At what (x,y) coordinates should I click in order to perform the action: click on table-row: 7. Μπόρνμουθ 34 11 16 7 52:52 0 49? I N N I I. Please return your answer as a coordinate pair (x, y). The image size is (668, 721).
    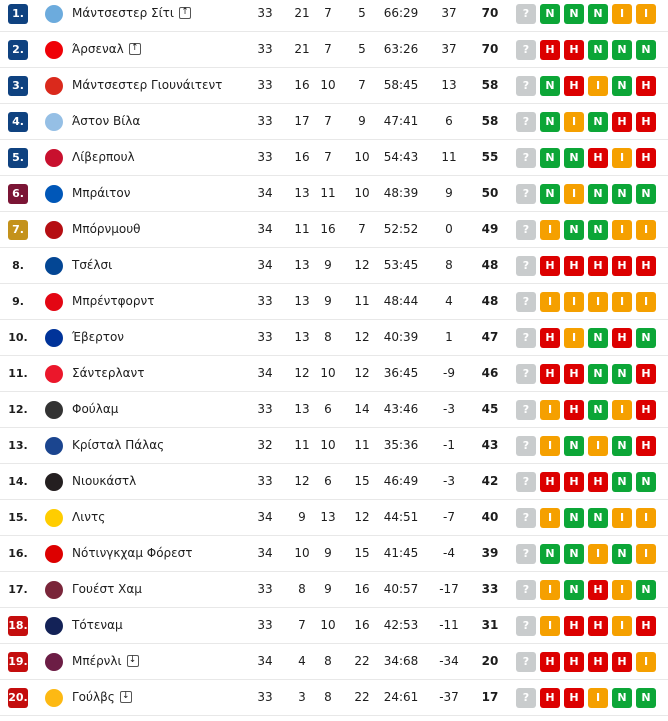
    Looking at the image, I should click on (334, 230).